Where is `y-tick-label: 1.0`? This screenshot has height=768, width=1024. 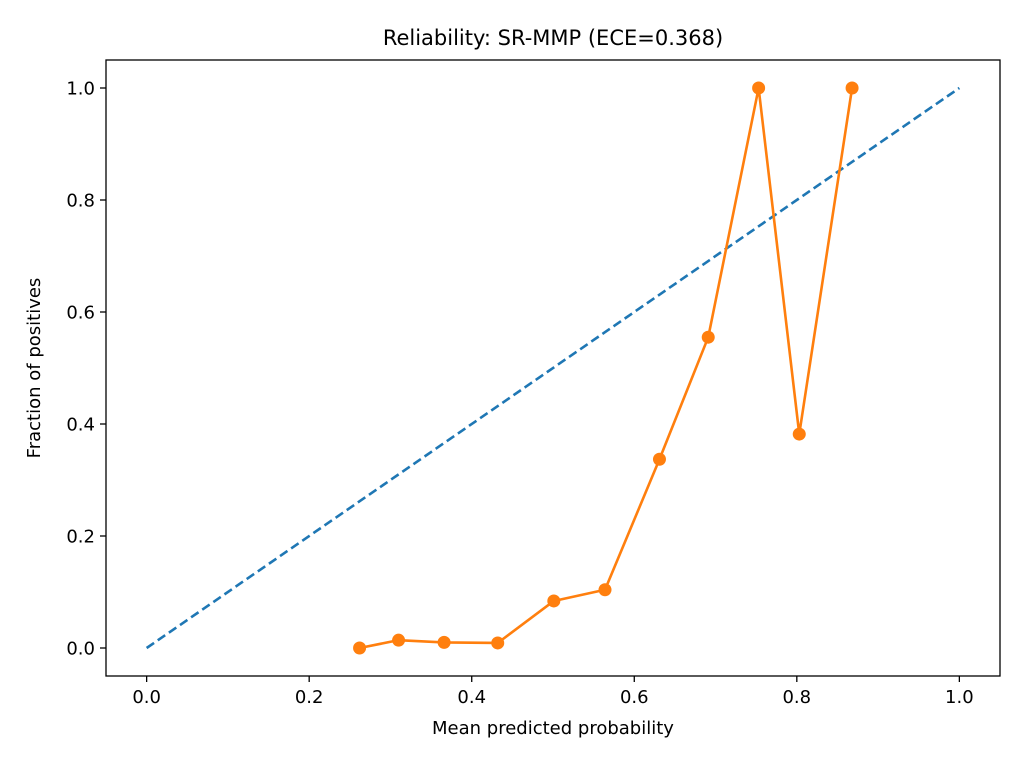 y-tick-label: 1.0 is located at coordinates (80, 89).